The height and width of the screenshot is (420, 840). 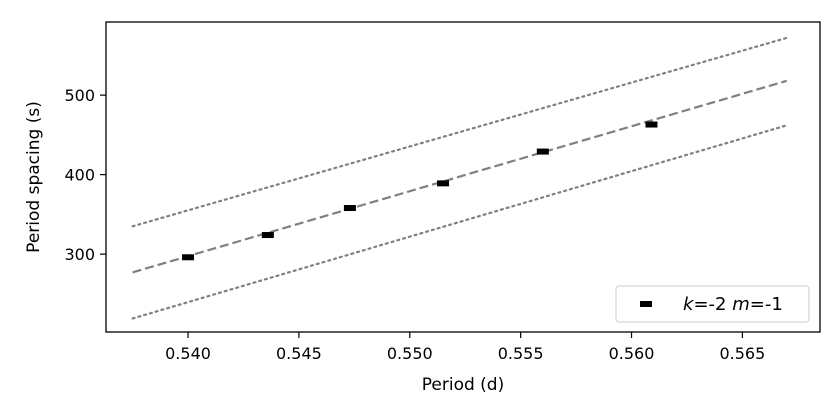 I want to click on y-tick-label: 400, so click(x=79, y=175).